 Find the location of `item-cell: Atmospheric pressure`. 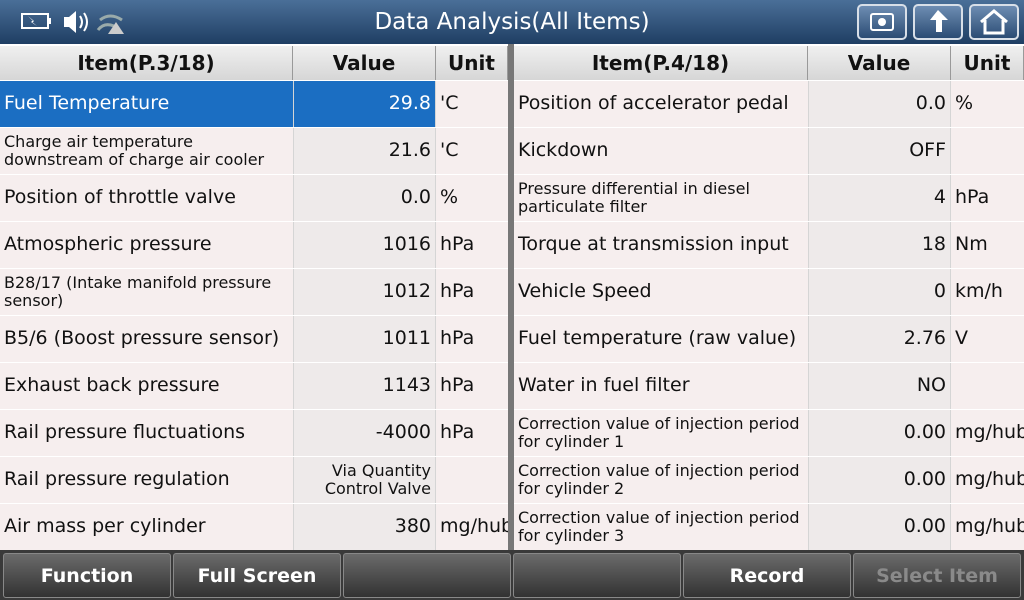

item-cell: Atmospheric pressure is located at coordinates (146, 245).